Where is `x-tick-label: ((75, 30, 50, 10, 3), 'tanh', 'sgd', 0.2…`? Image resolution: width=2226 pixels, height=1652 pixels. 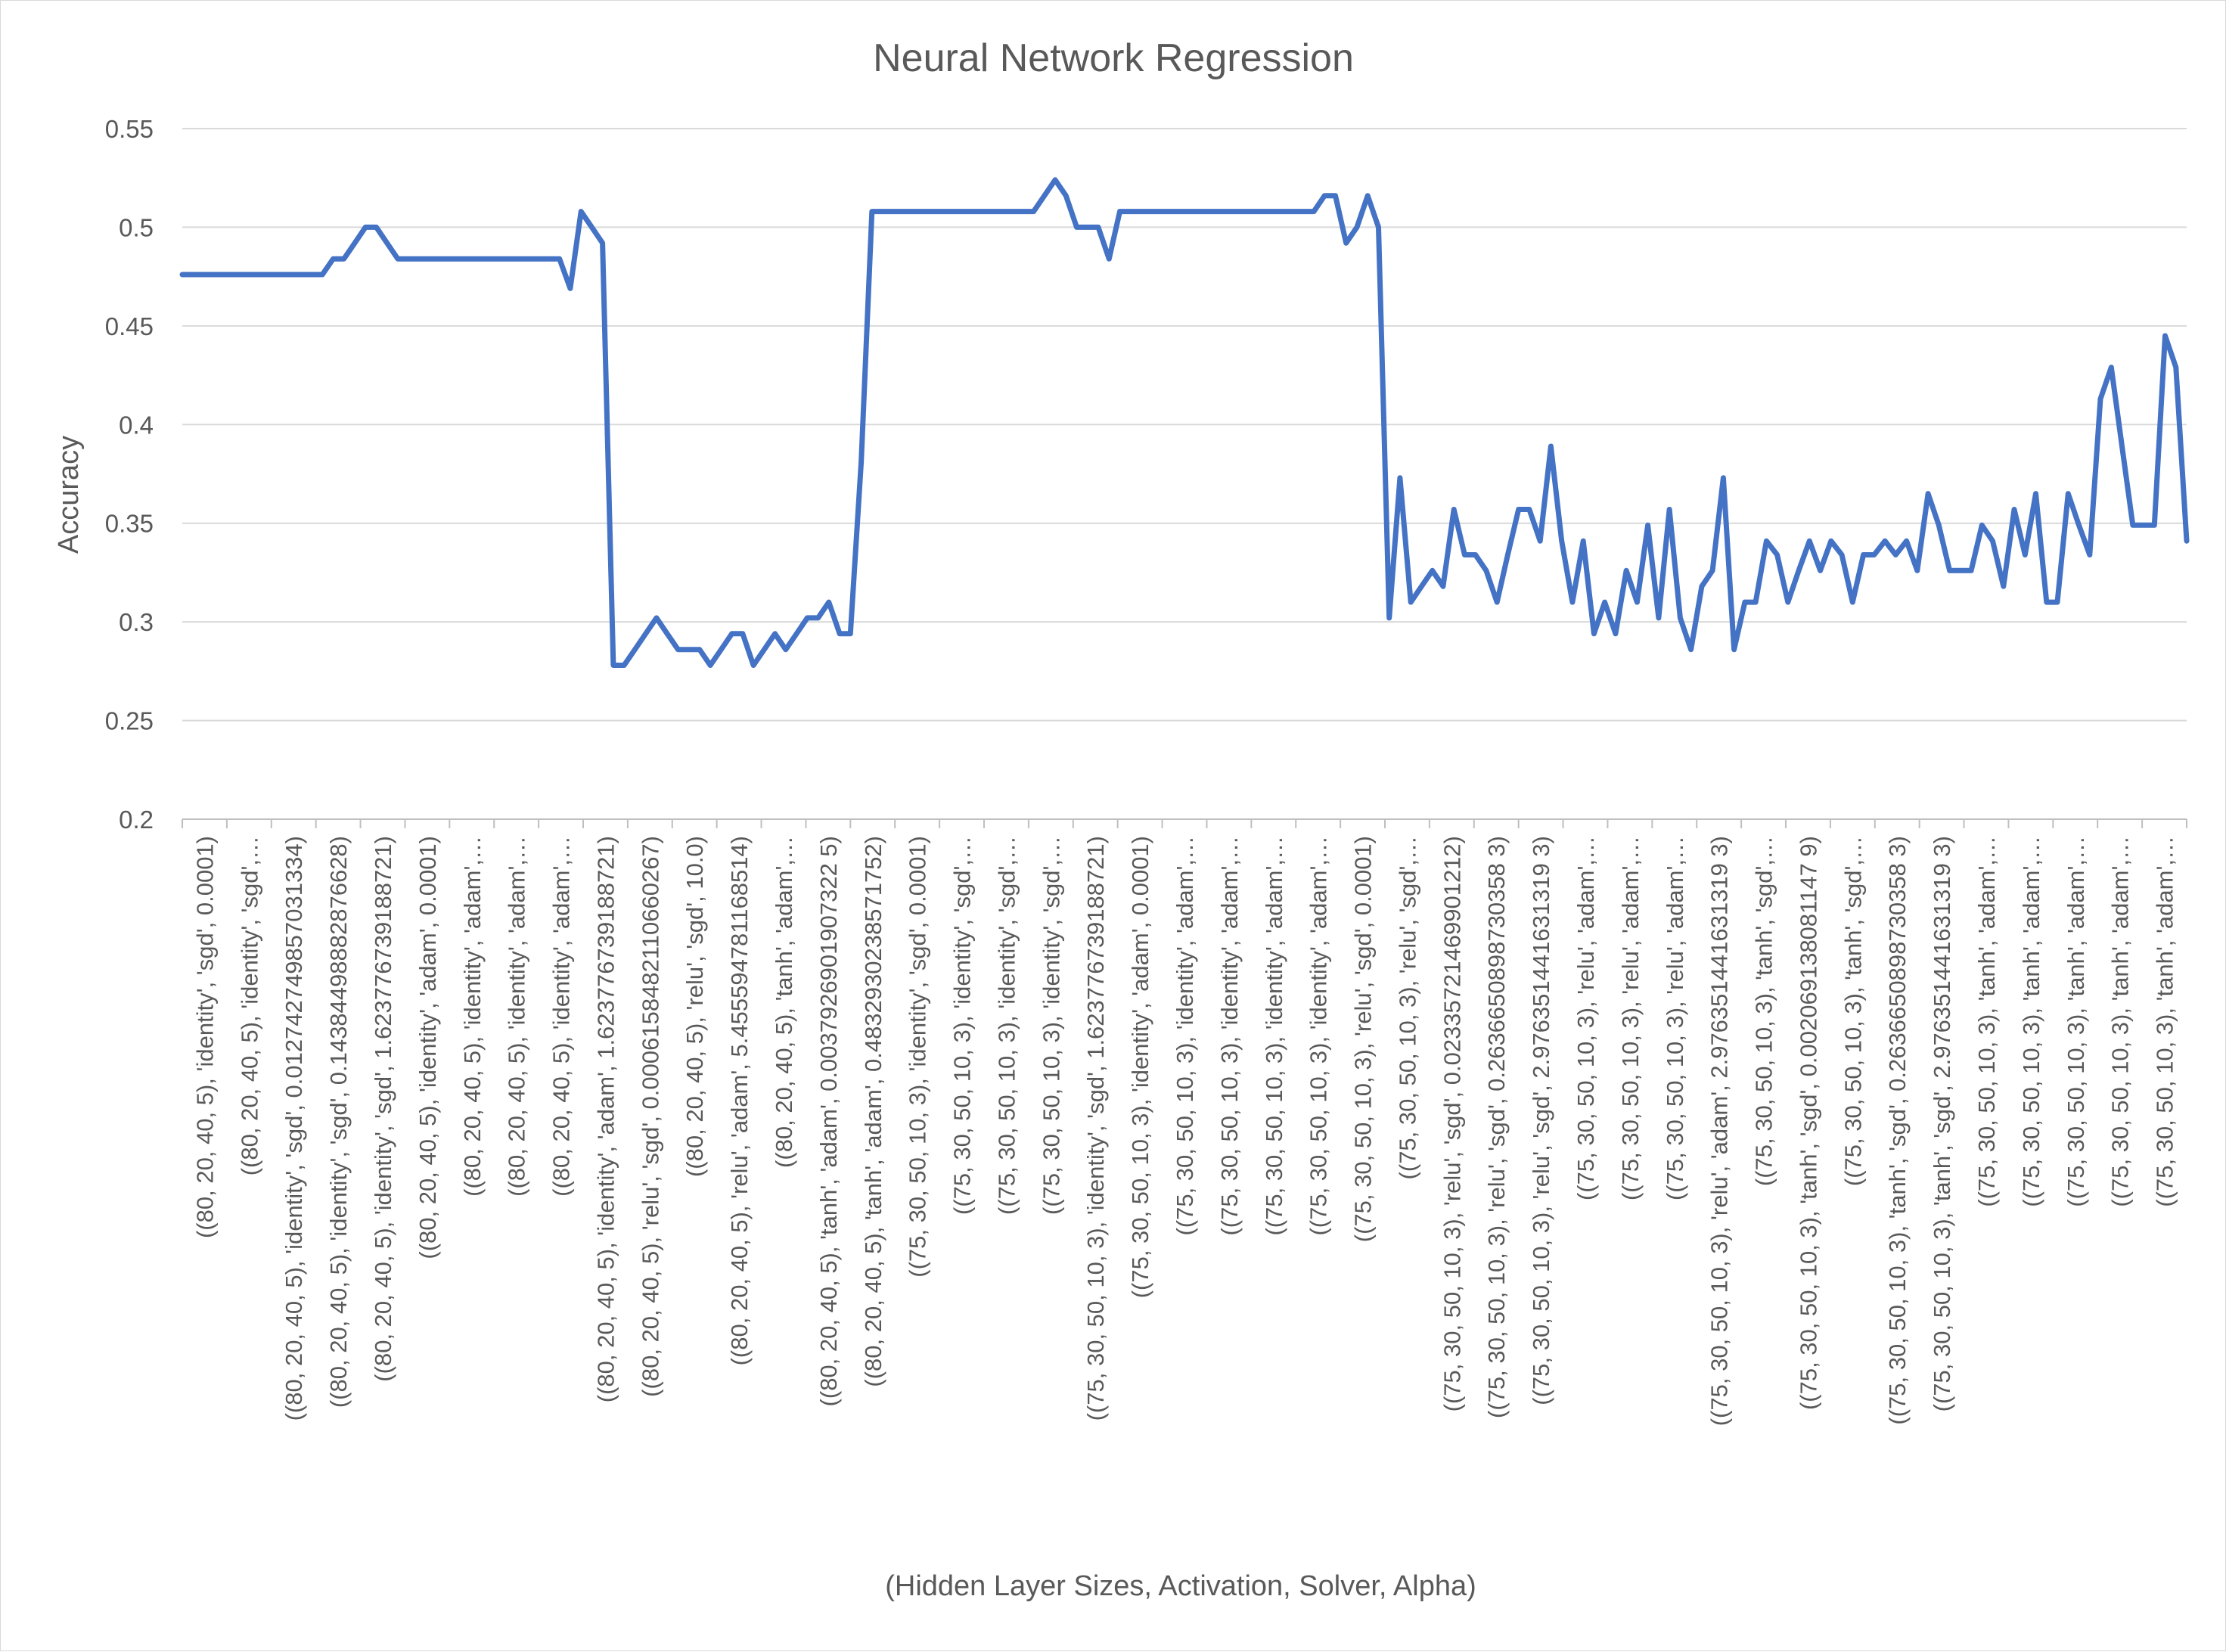
x-tick-label: ((75, 30, 50, 10, 3), 'tanh', 'sgd', 0.2… is located at coordinates (1897, 1130).